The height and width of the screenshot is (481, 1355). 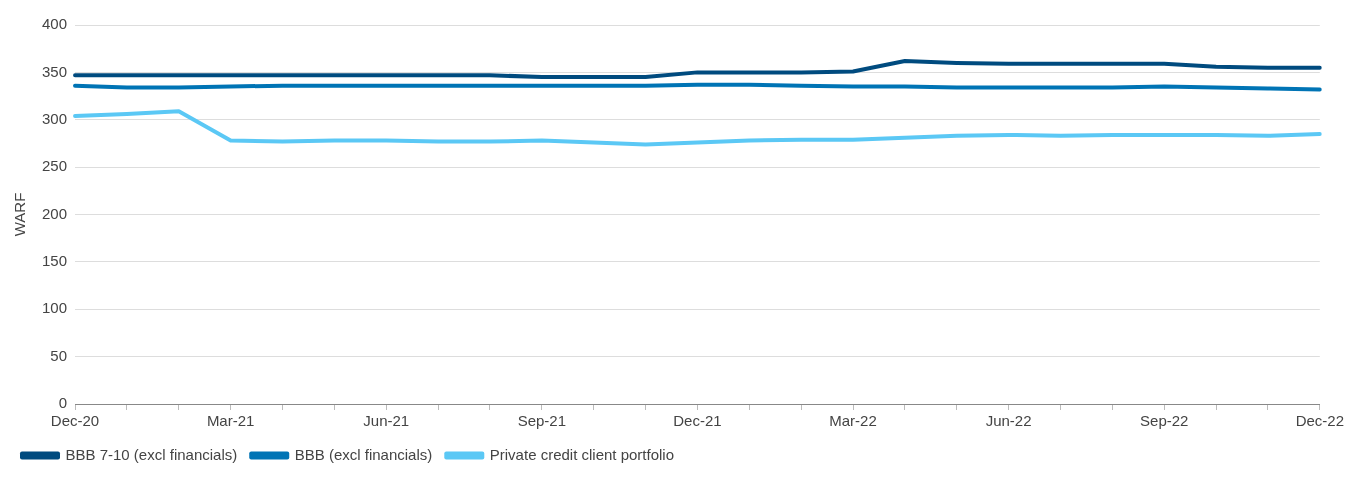 What do you see at coordinates (1008, 421) in the screenshot?
I see `x-tick-label: Jun-22` at bounding box center [1008, 421].